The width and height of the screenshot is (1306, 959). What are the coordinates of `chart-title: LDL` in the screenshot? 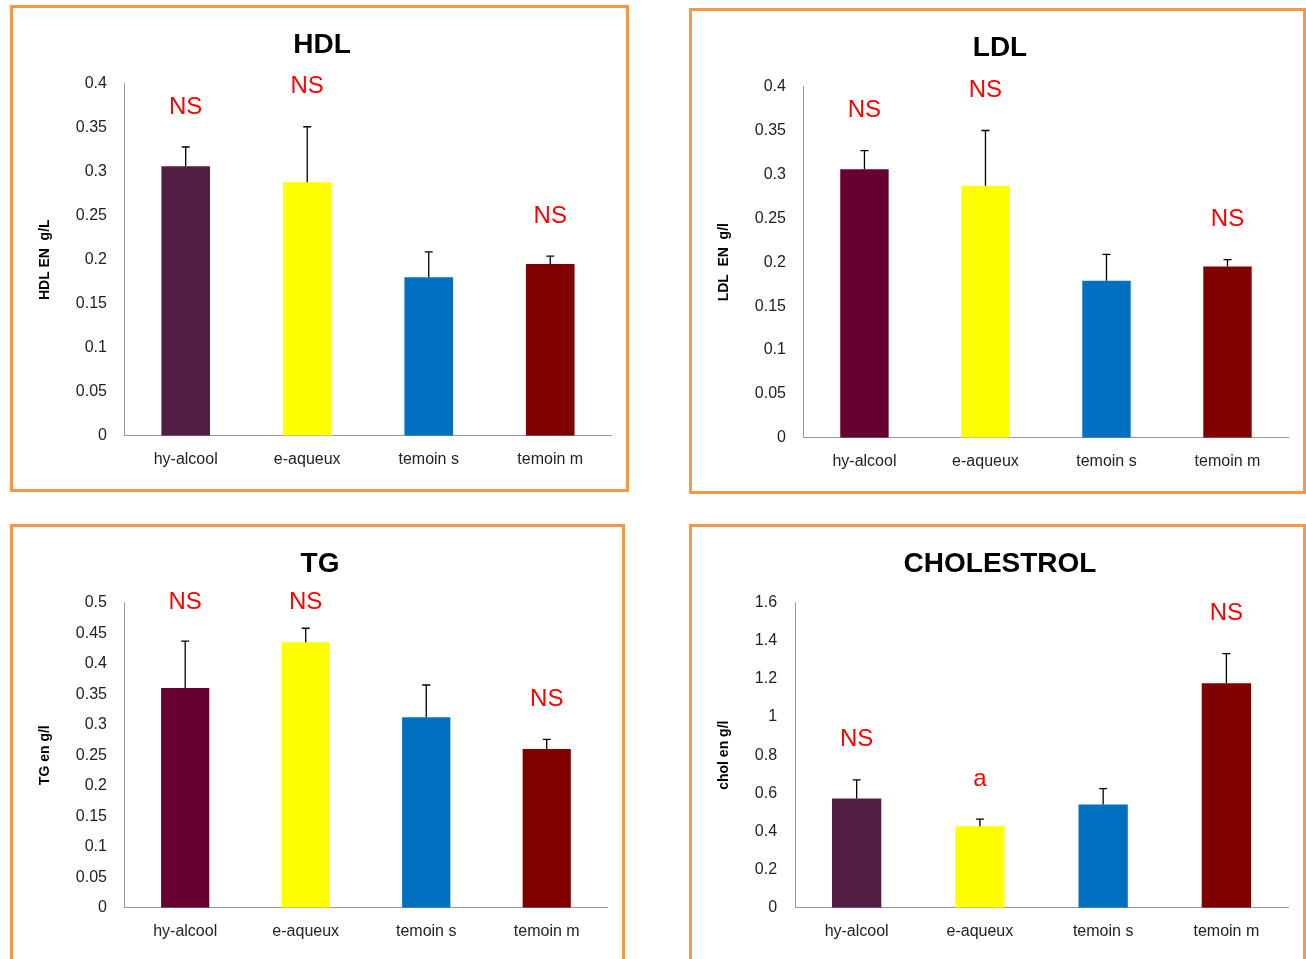 It's located at (1000, 46).